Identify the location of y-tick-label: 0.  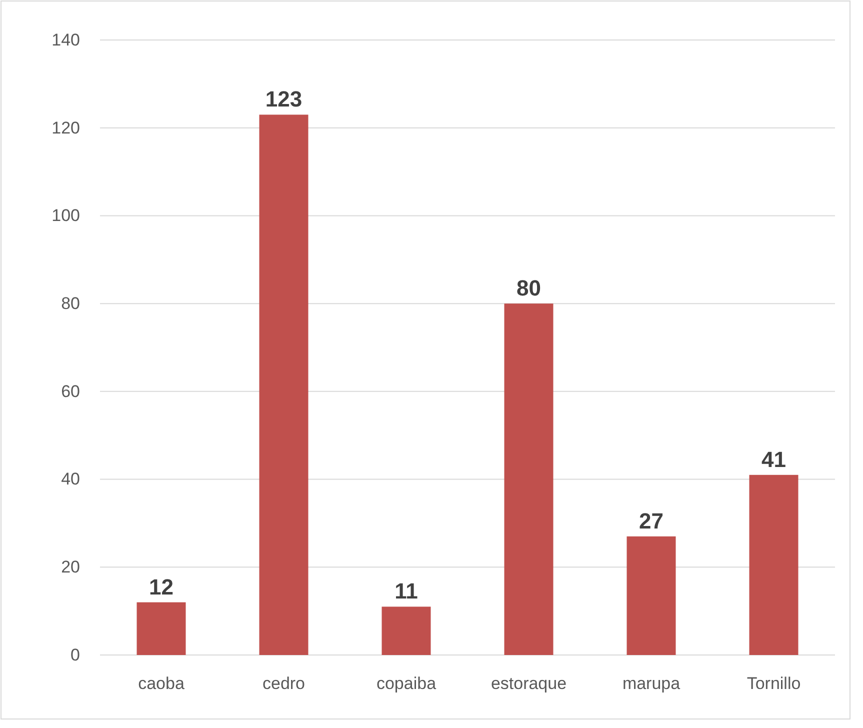
(75, 654).